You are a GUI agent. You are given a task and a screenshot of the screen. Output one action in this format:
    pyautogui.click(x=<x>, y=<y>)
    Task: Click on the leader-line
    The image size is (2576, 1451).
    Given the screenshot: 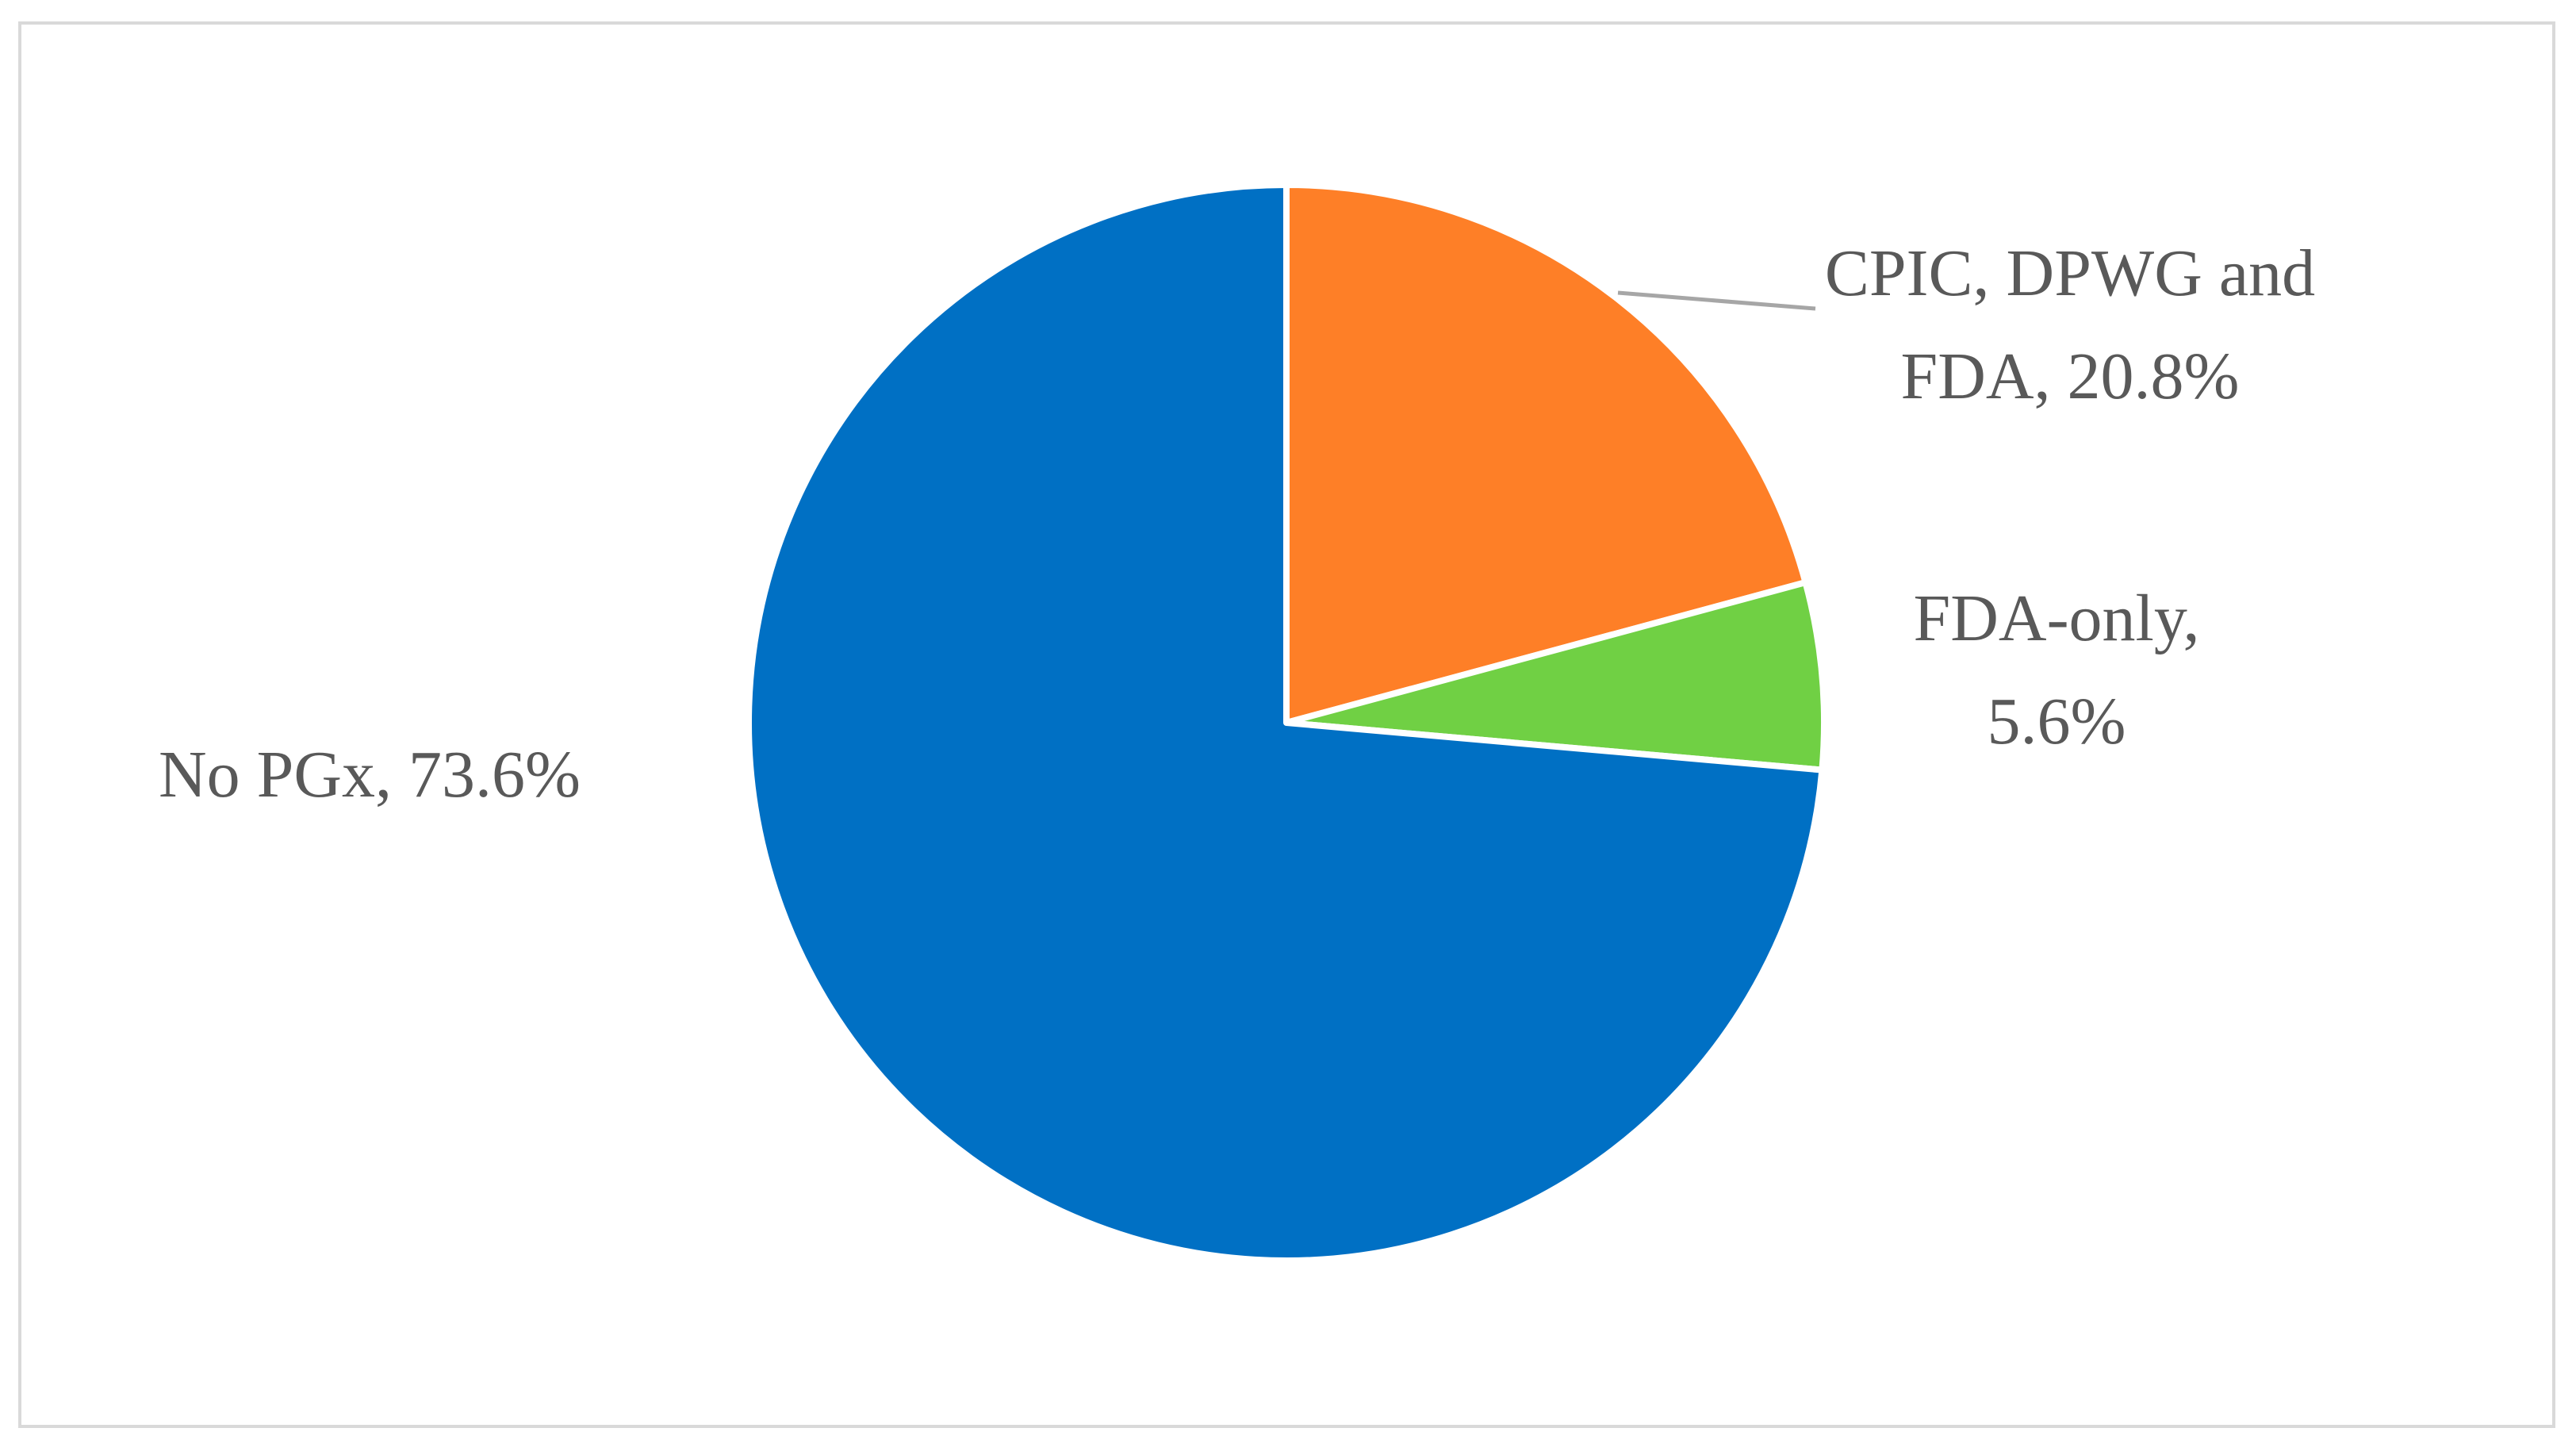 What is the action you would take?
    pyautogui.click(x=1717, y=300)
    